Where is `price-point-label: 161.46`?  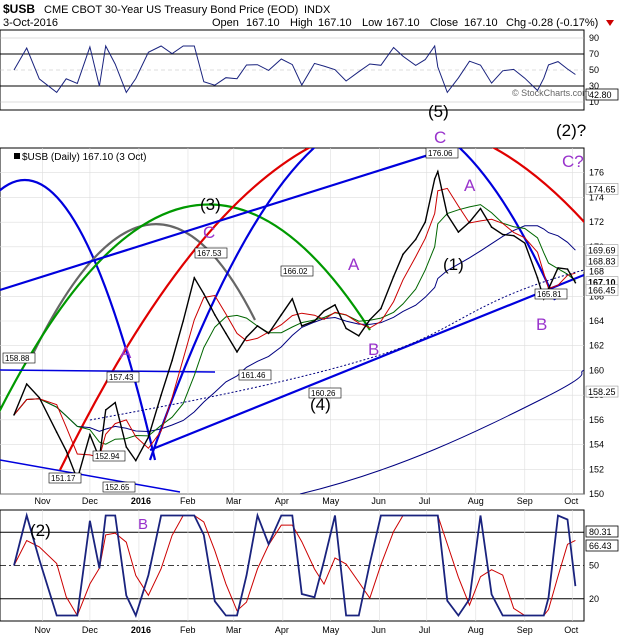
price-point-label: 161.46 is located at coordinates (253, 375).